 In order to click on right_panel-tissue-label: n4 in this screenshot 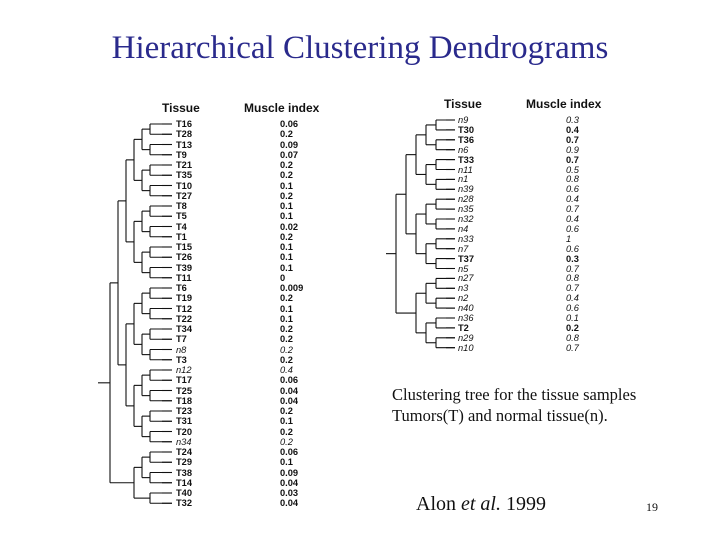, I will do `click(463, 228)`.